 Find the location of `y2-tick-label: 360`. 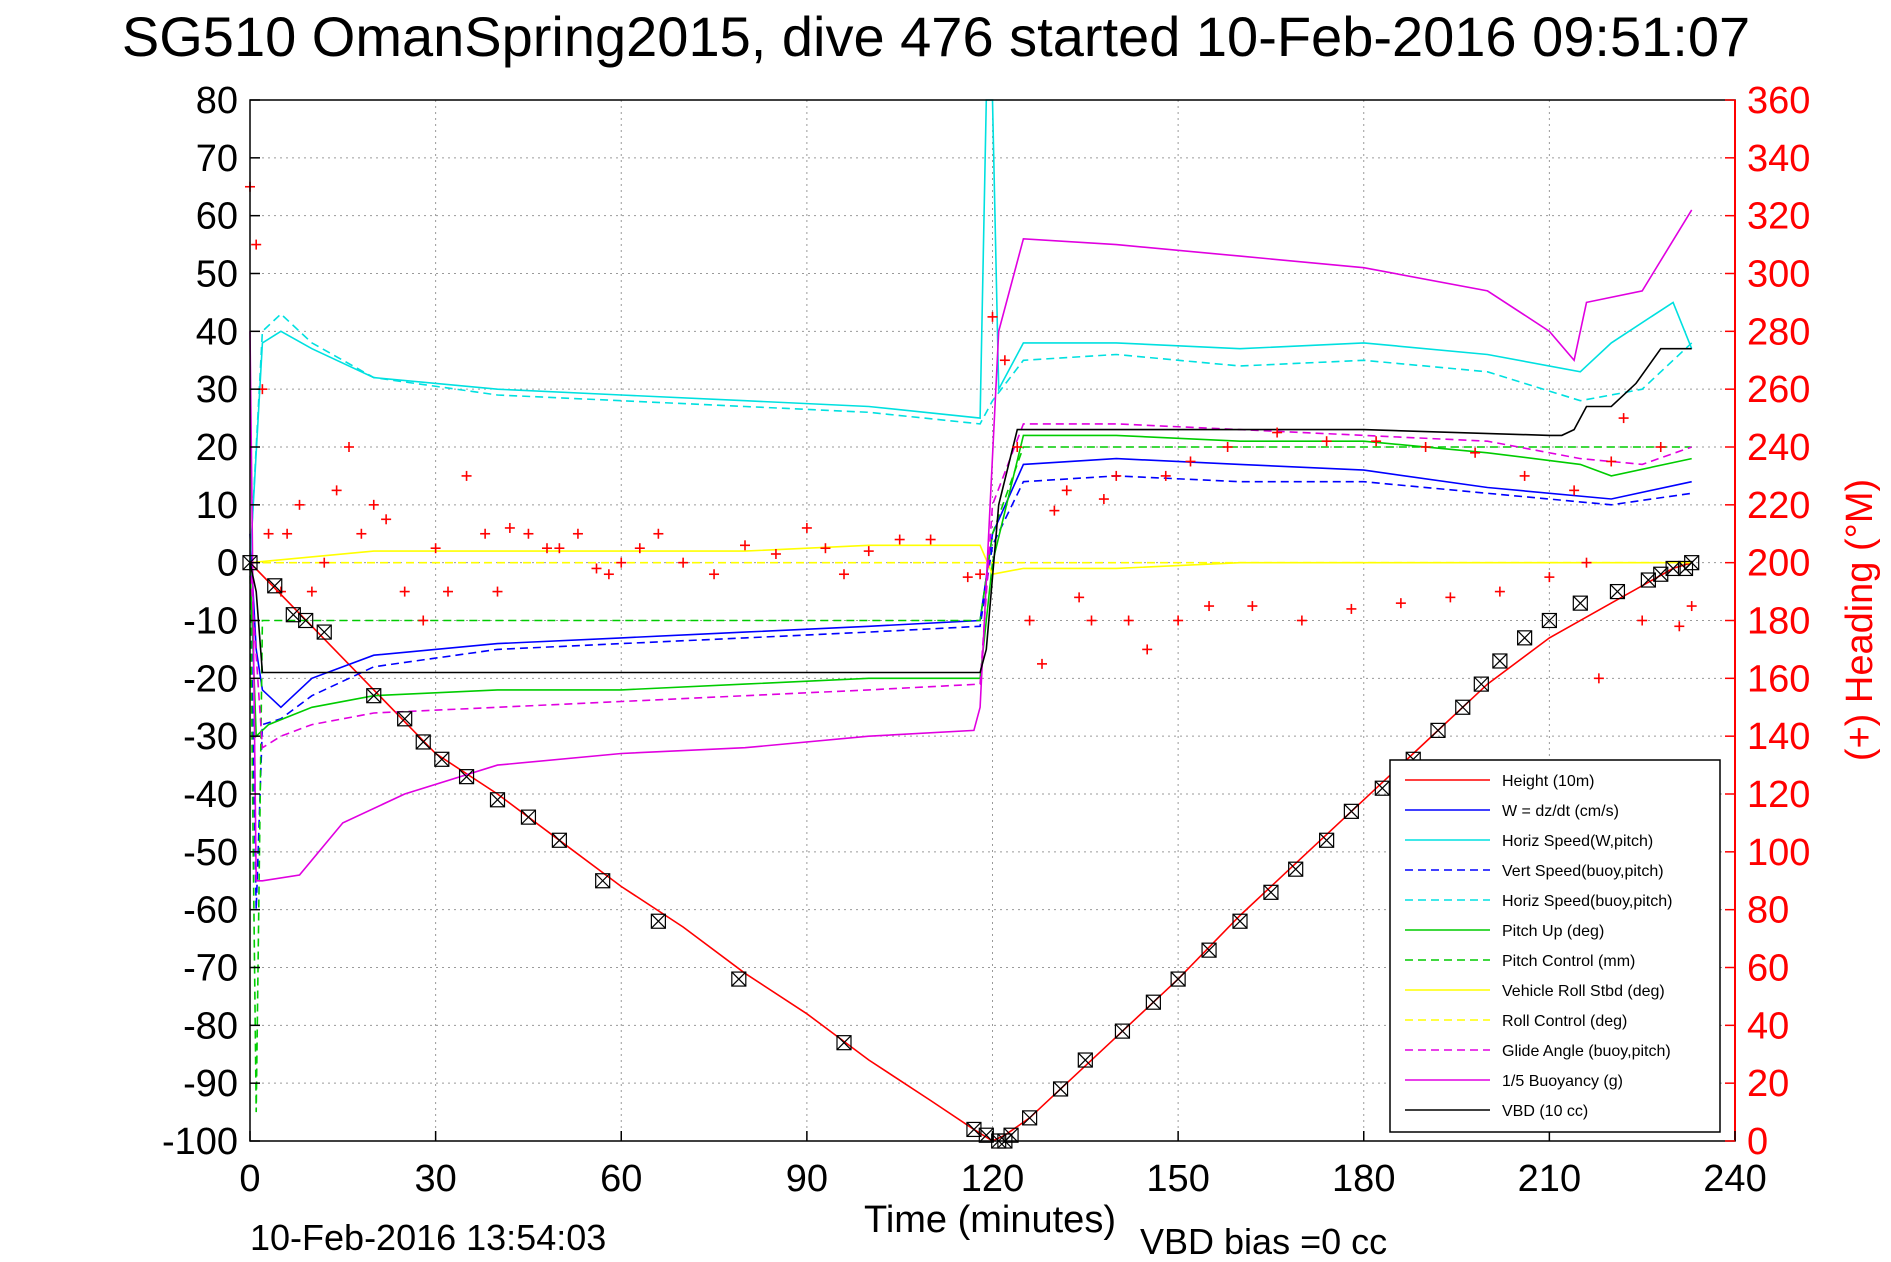

y2-tick-label: 360 is located at coordinates (1778, 101).